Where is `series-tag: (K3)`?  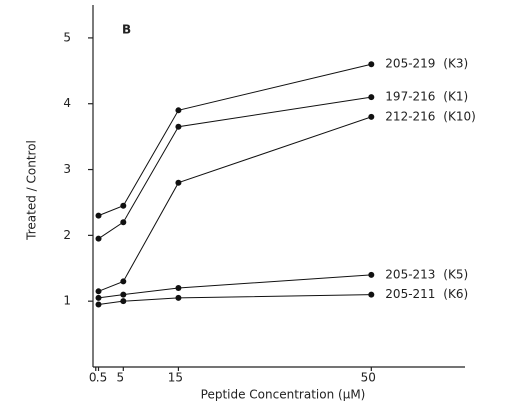
series-tag: (K3) is located at coordinates (455, 64).